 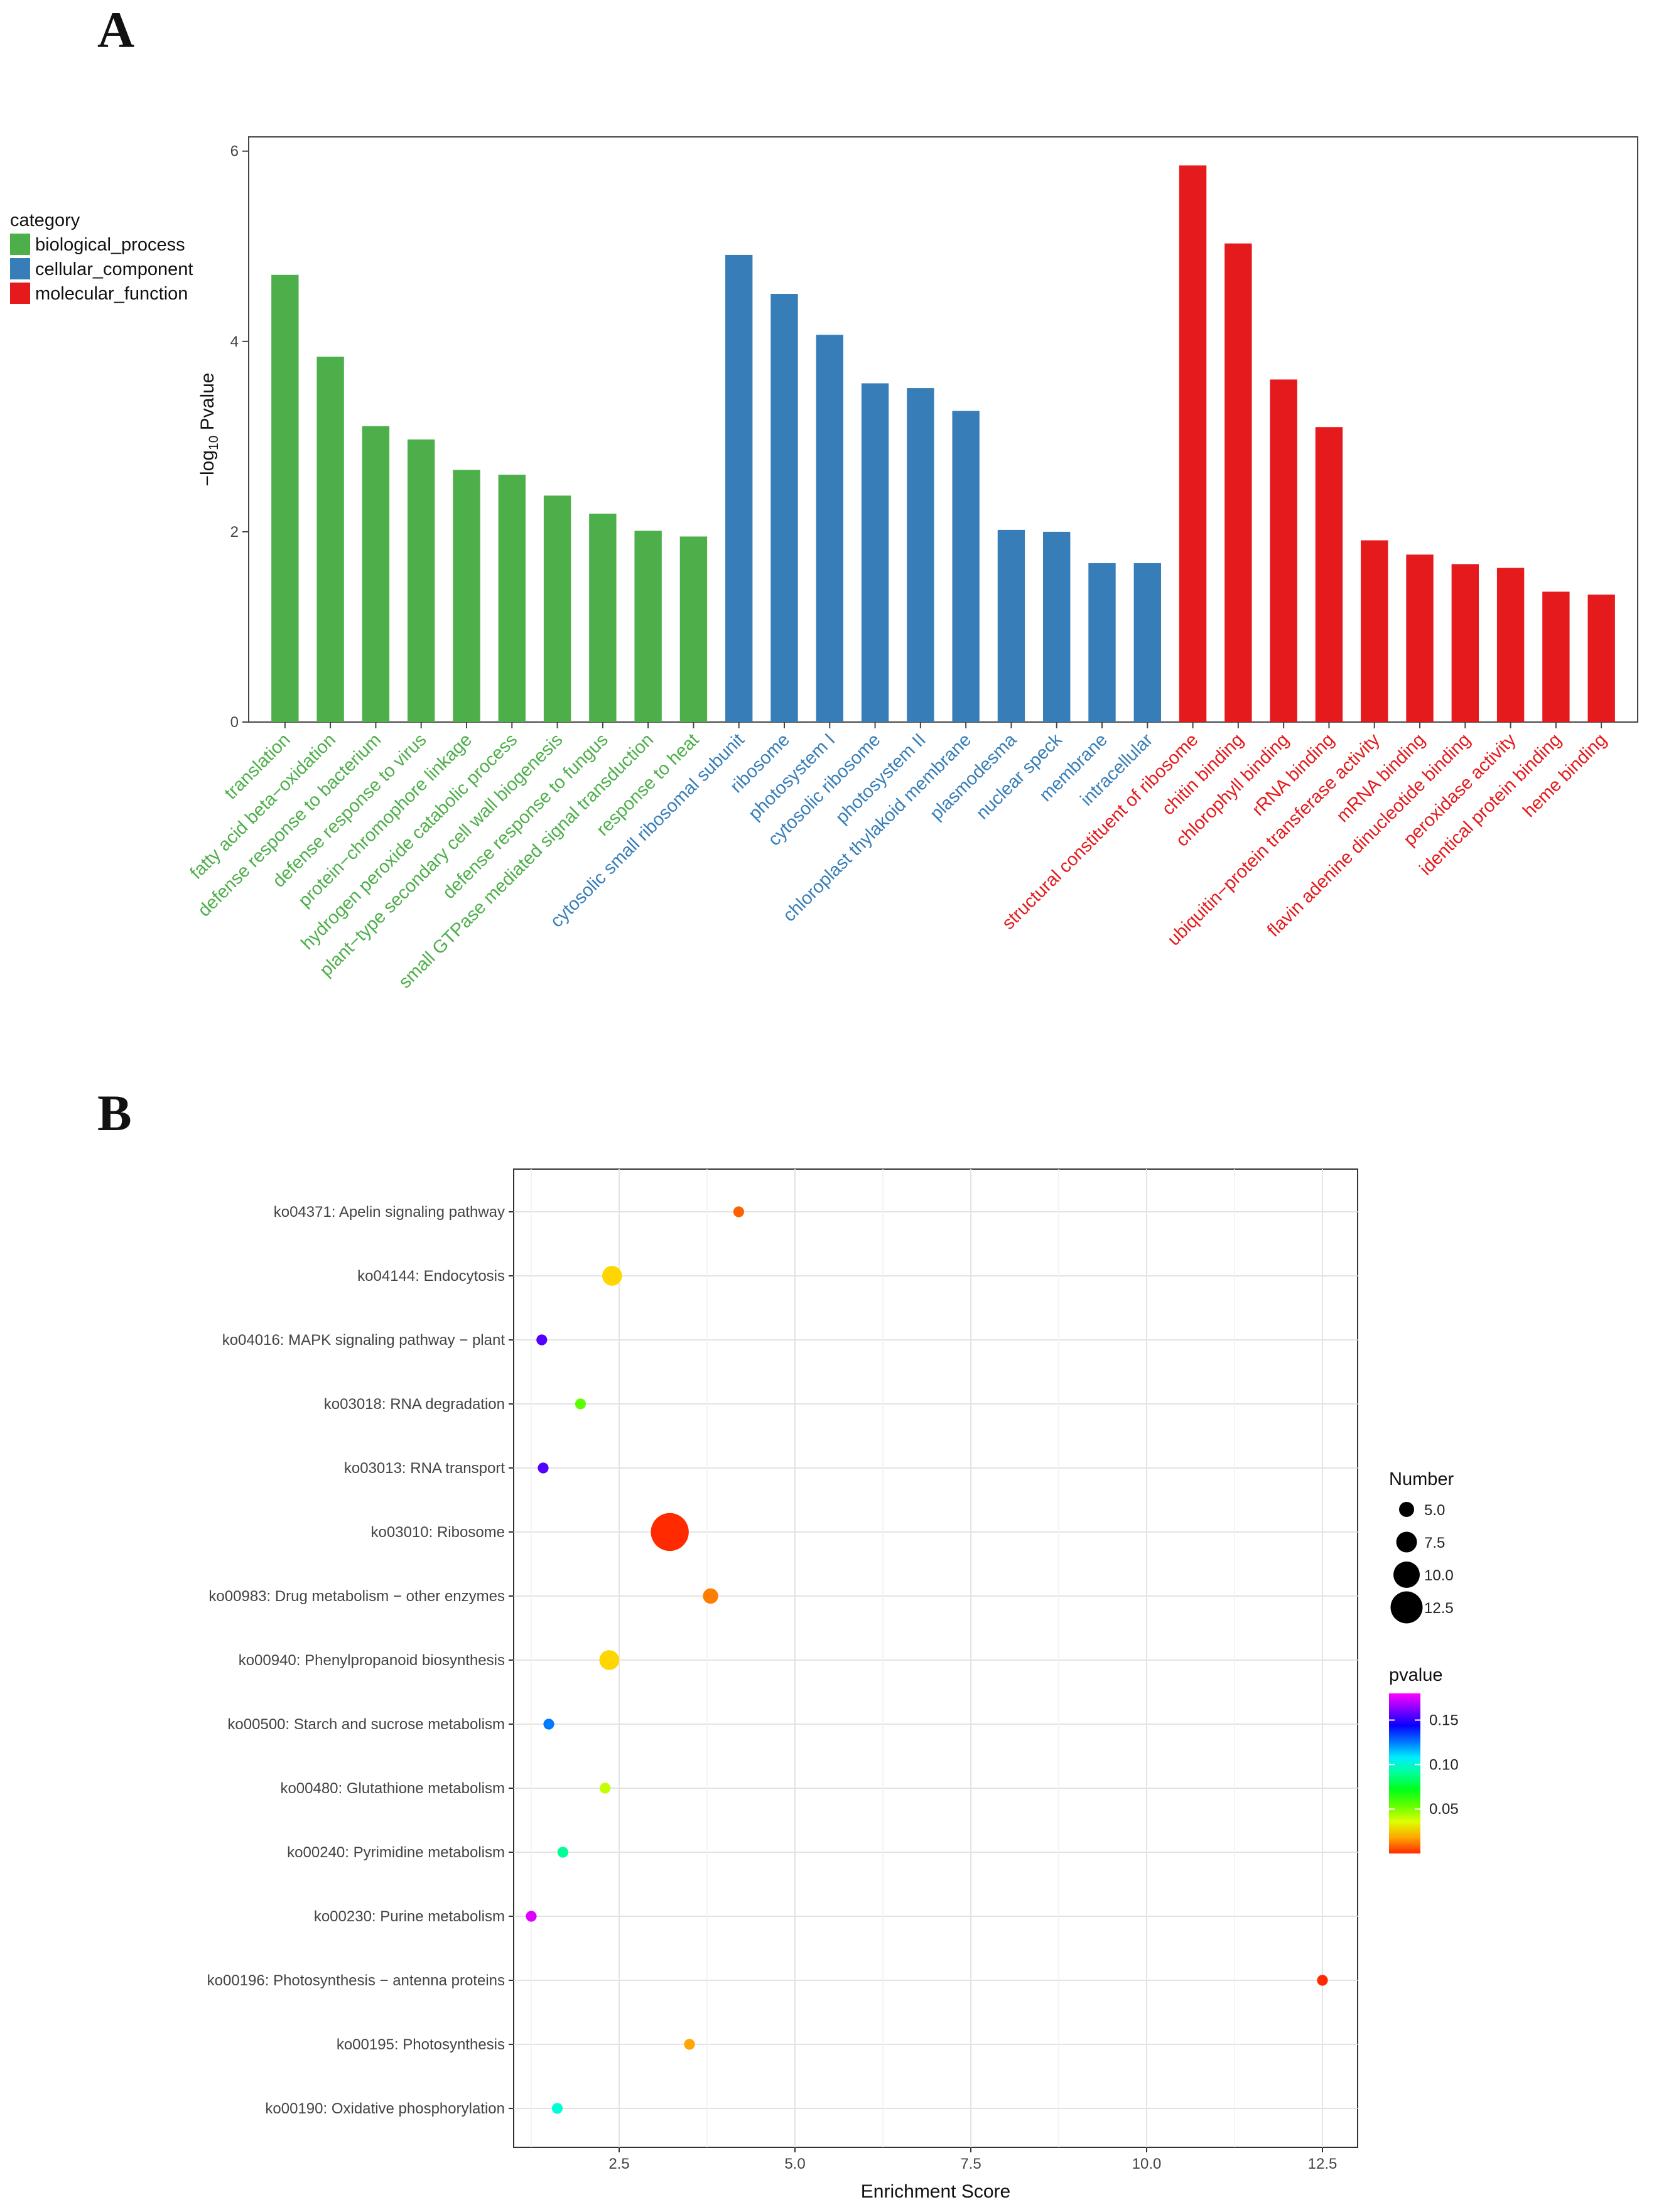 I want to click on legend-swatch-cellular-component, so click(x=20, y=268).